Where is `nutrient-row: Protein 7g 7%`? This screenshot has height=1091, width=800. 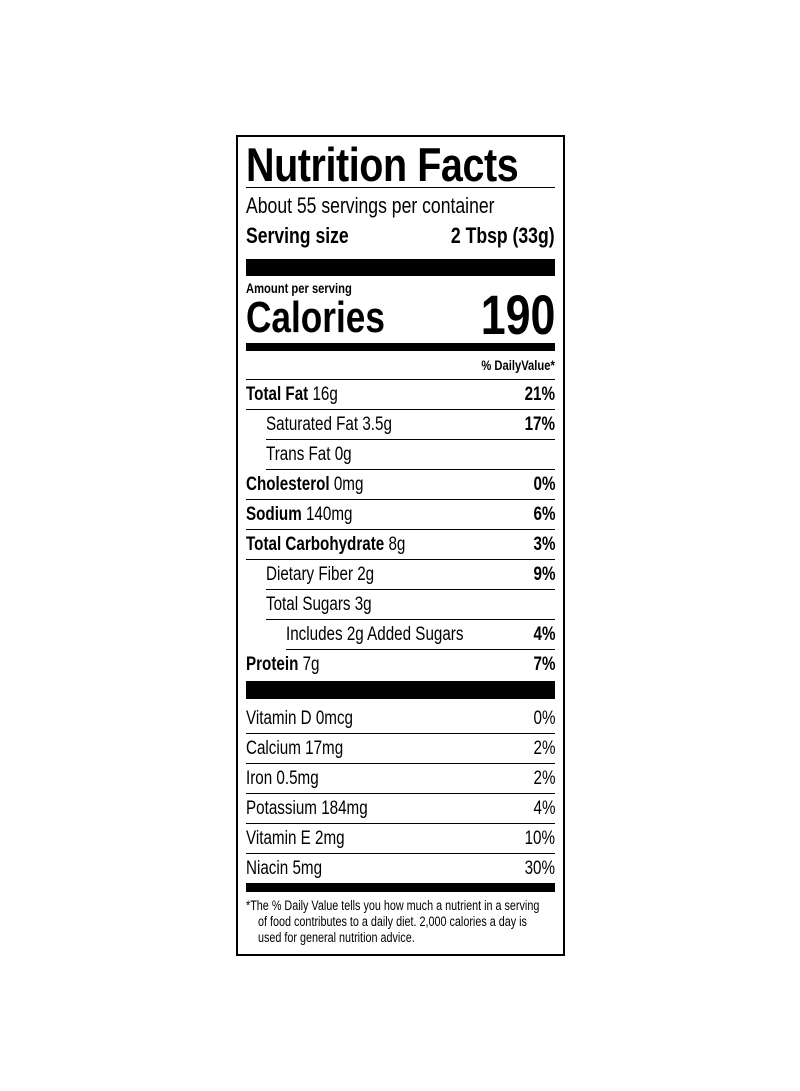 nutrient-row: Protein 7g 7% is located at coordinates (400, 664).